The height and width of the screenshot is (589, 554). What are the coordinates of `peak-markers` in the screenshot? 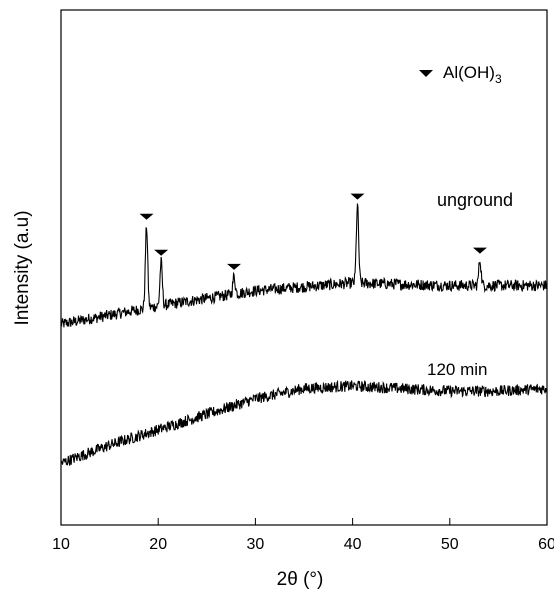 It's located at (313, 231).